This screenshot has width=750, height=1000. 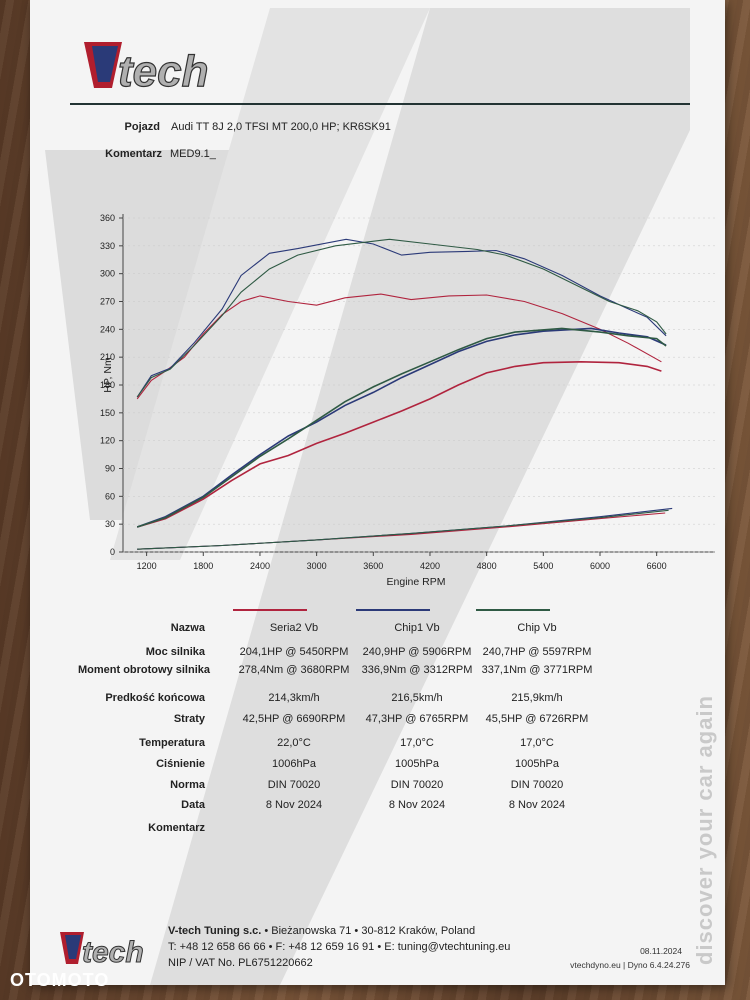 What do you see at coordinates (537, 652) in the screenshot?
I see `table-cell: 240,7HP @ 5597RPM` at bounding box center [537, 652].